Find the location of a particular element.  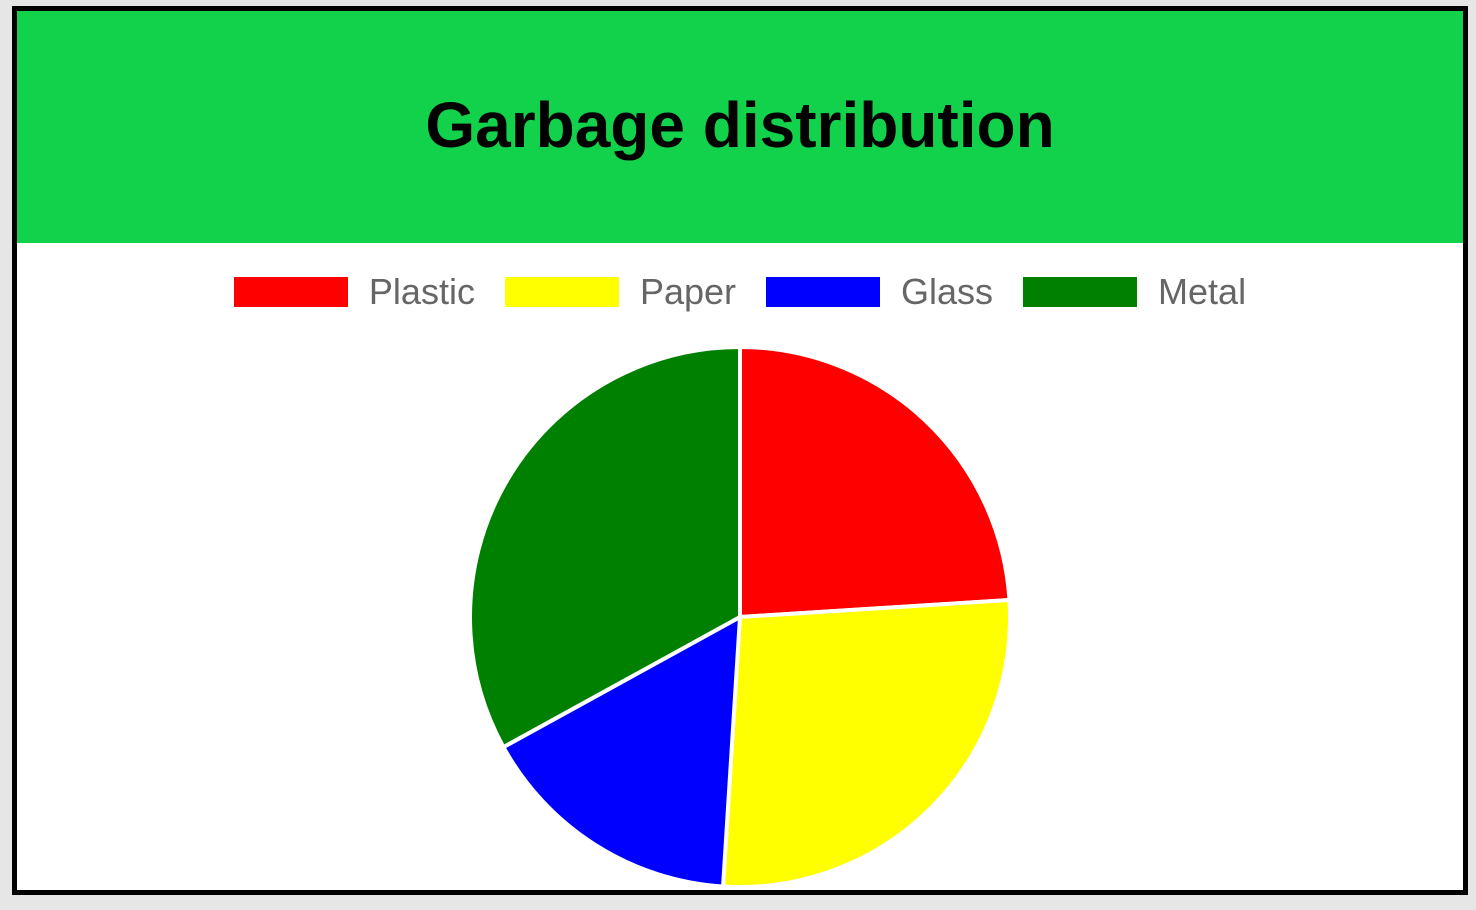

pie-slice-metal is located at coordinates (605, 547).